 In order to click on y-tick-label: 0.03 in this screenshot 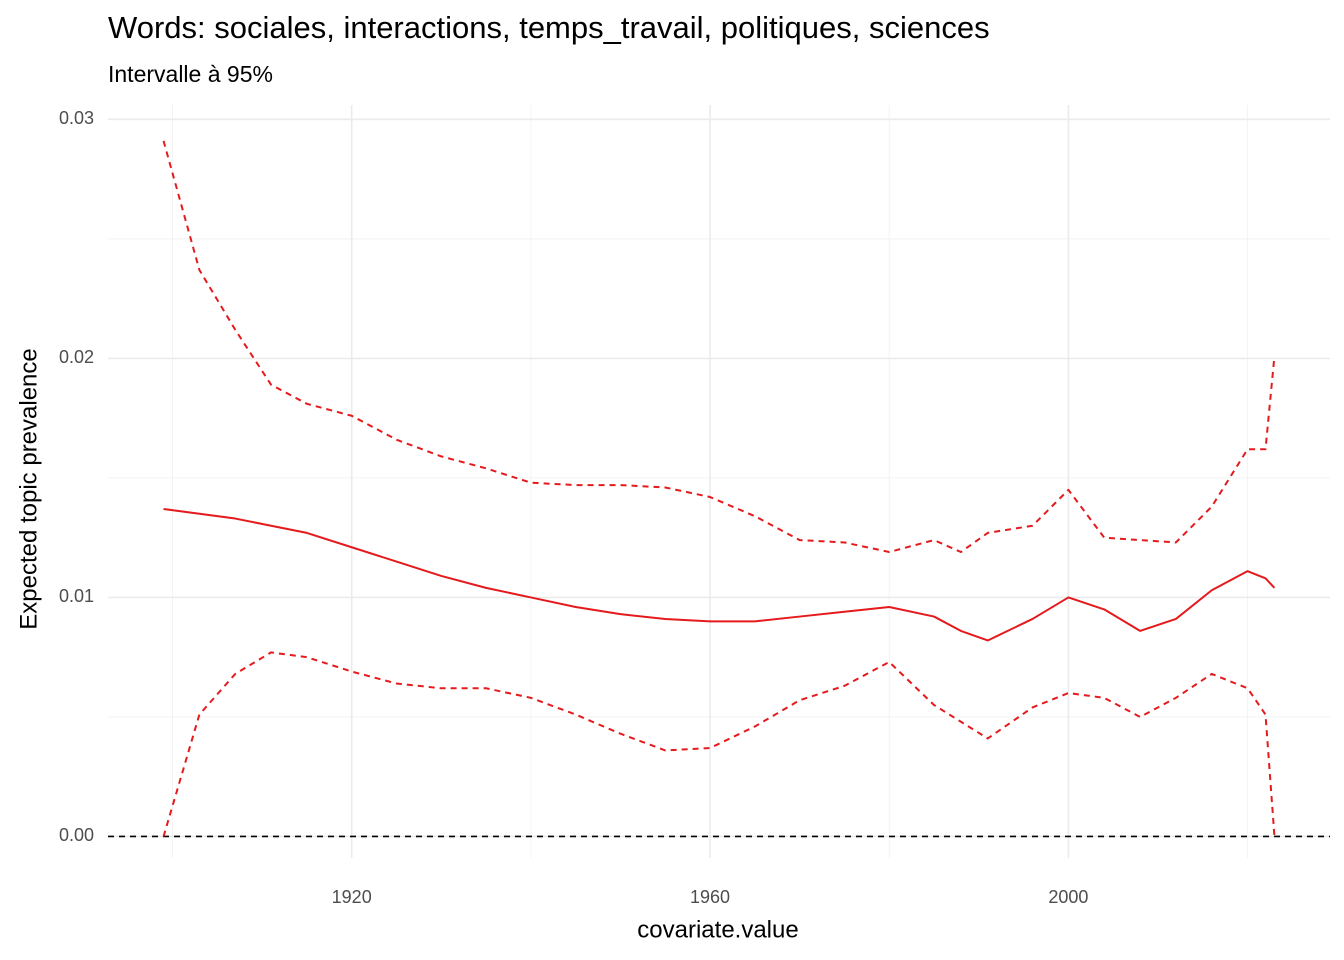, I will do `click(76, 118)`.